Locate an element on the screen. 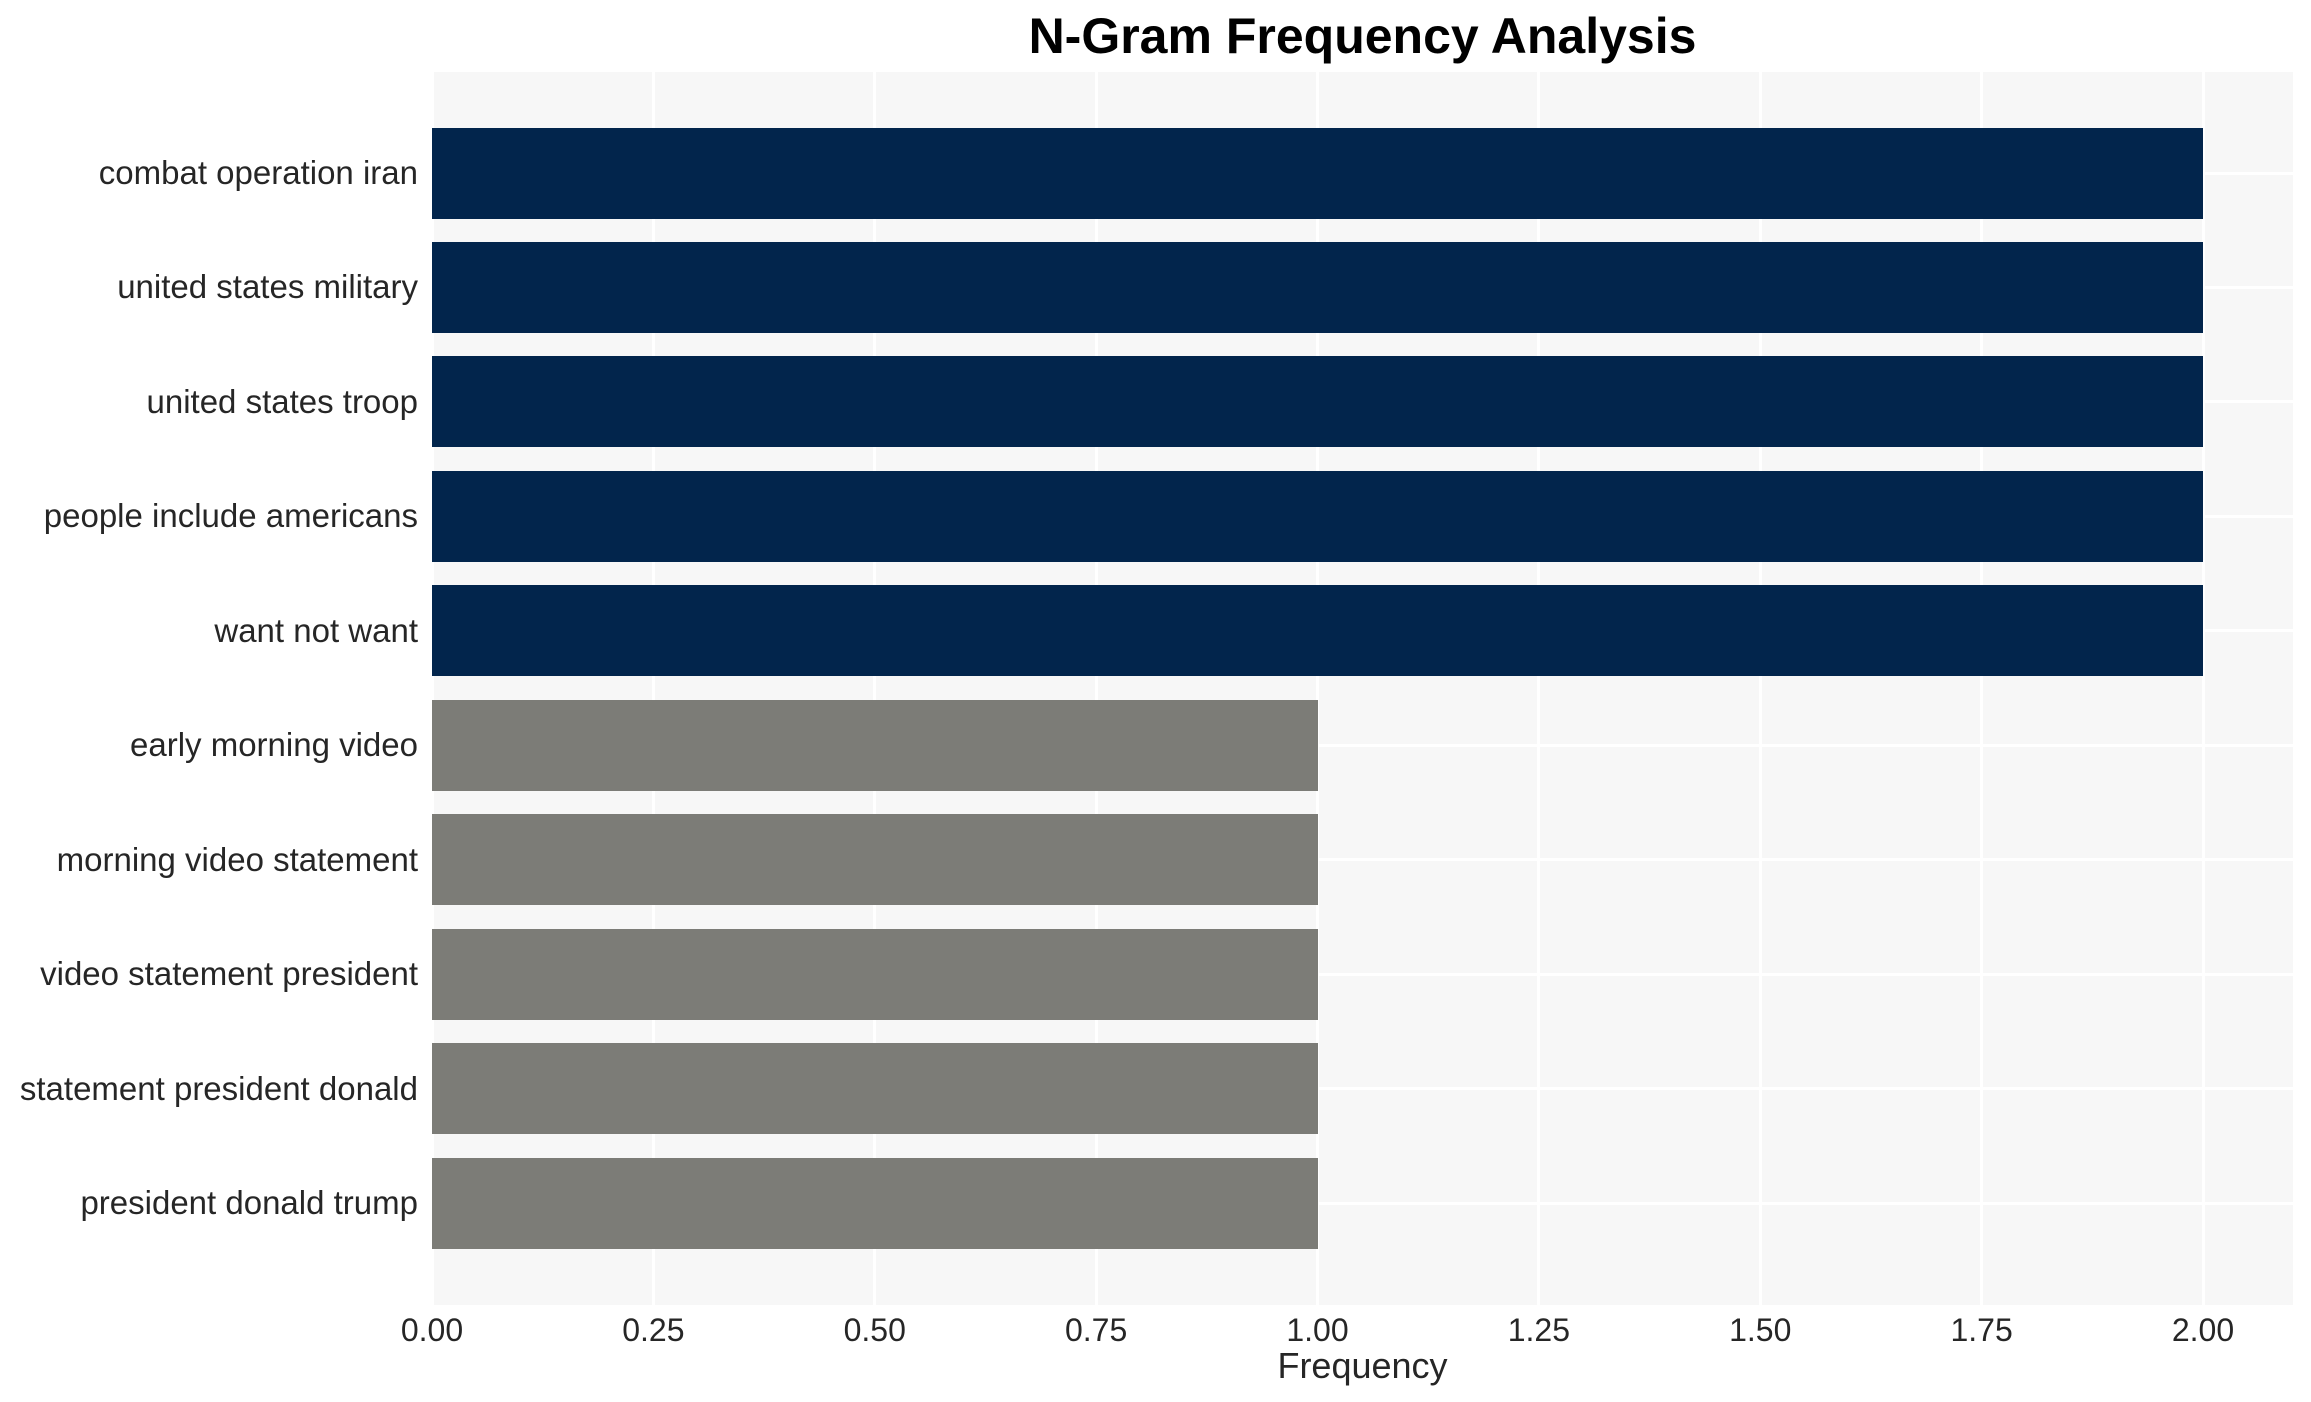 This screenshot has width=2311, height=1402. y-axis-label: united states troop is located at coordinates (282, 401).